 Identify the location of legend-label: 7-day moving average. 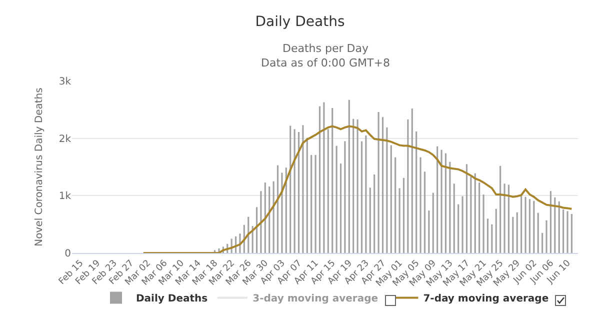
(486, 299).